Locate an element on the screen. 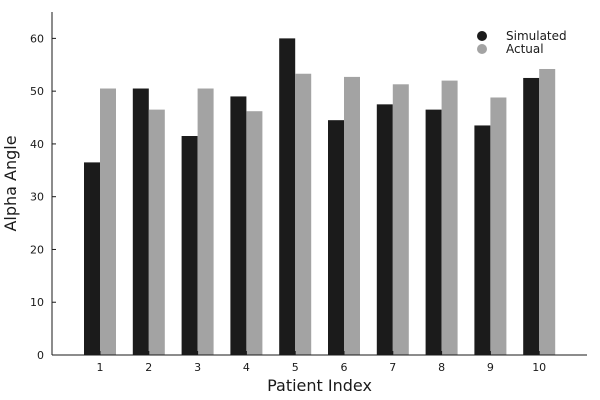  legend-label-actual: Actual is located at coordinates (525, 49).